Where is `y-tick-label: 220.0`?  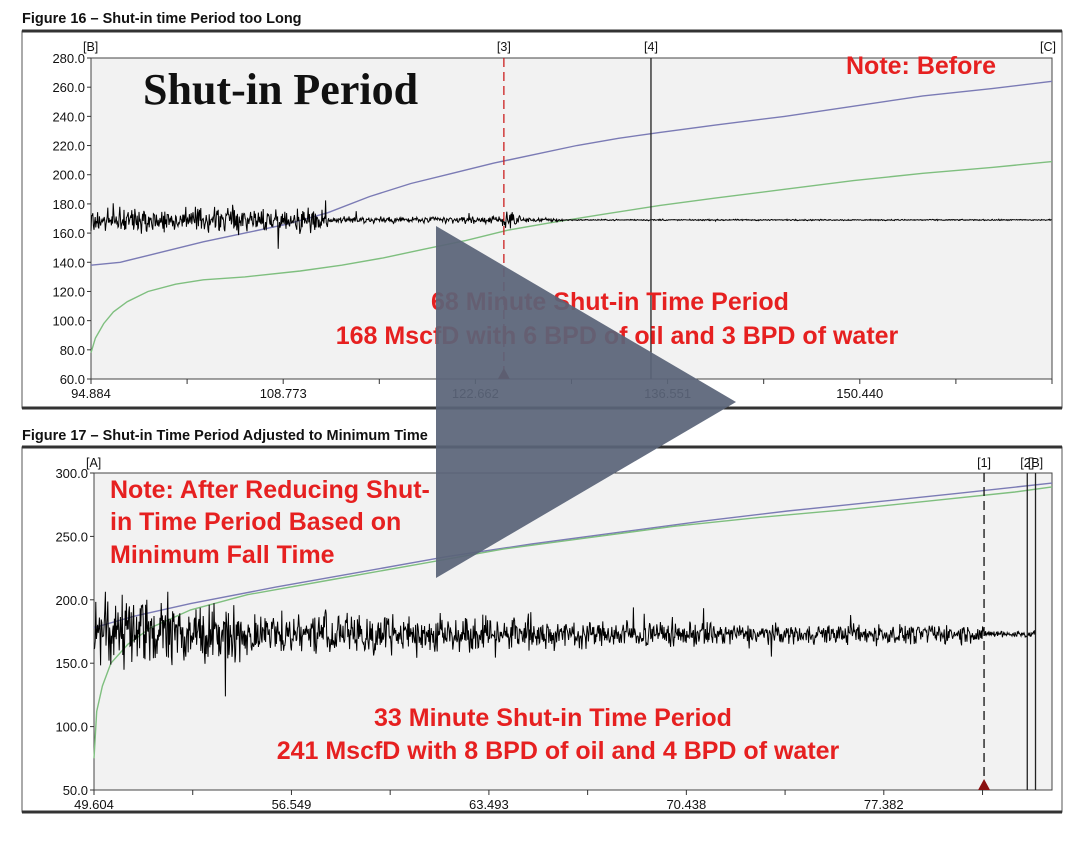
y-tick-label: 220.0 is located at coordinates (68, 146).